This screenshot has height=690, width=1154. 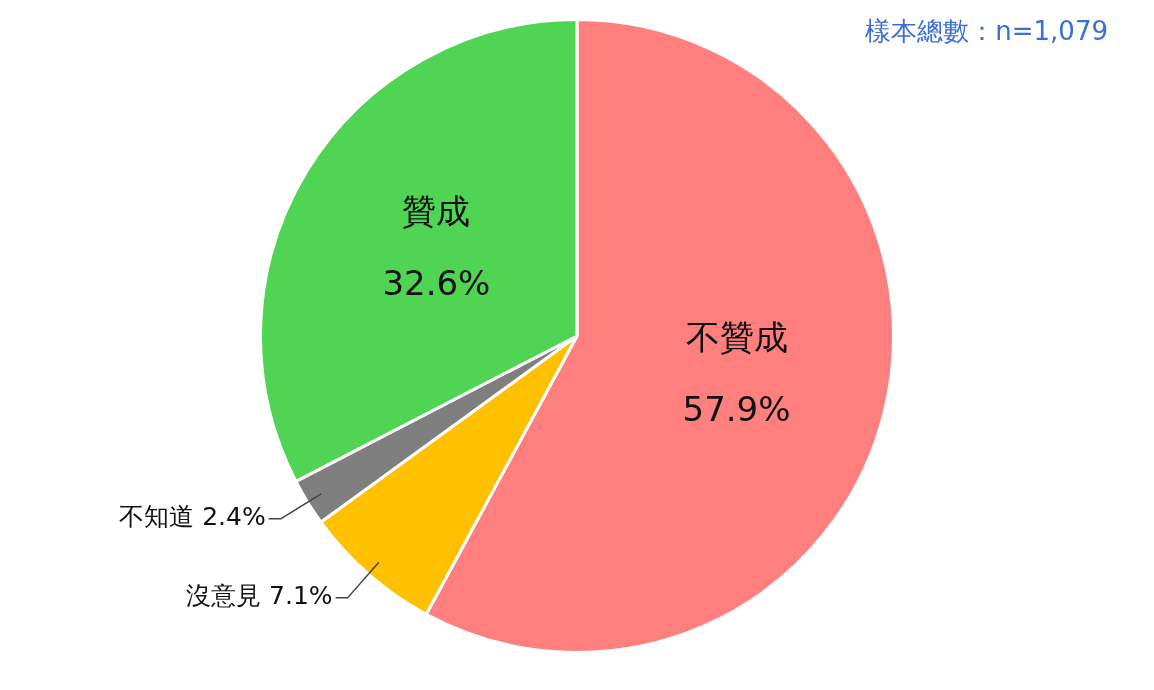 I want to click on slice-label: 不知道 2.4%, so click(x=192, y=517).